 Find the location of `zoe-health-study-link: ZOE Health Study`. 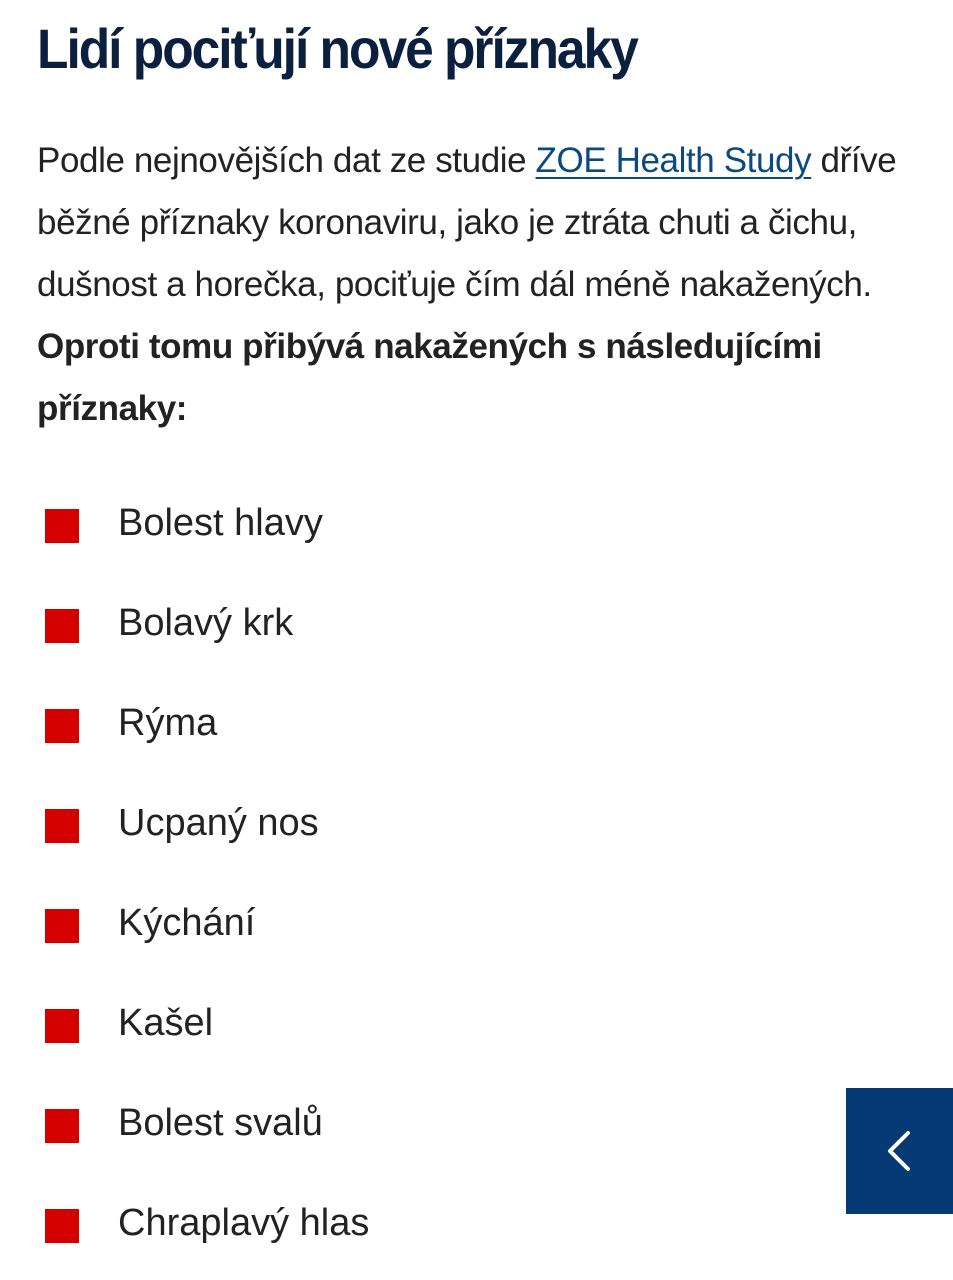

zoe-health-study-link: ZOE Health Study is located at coordinates (673, 160).